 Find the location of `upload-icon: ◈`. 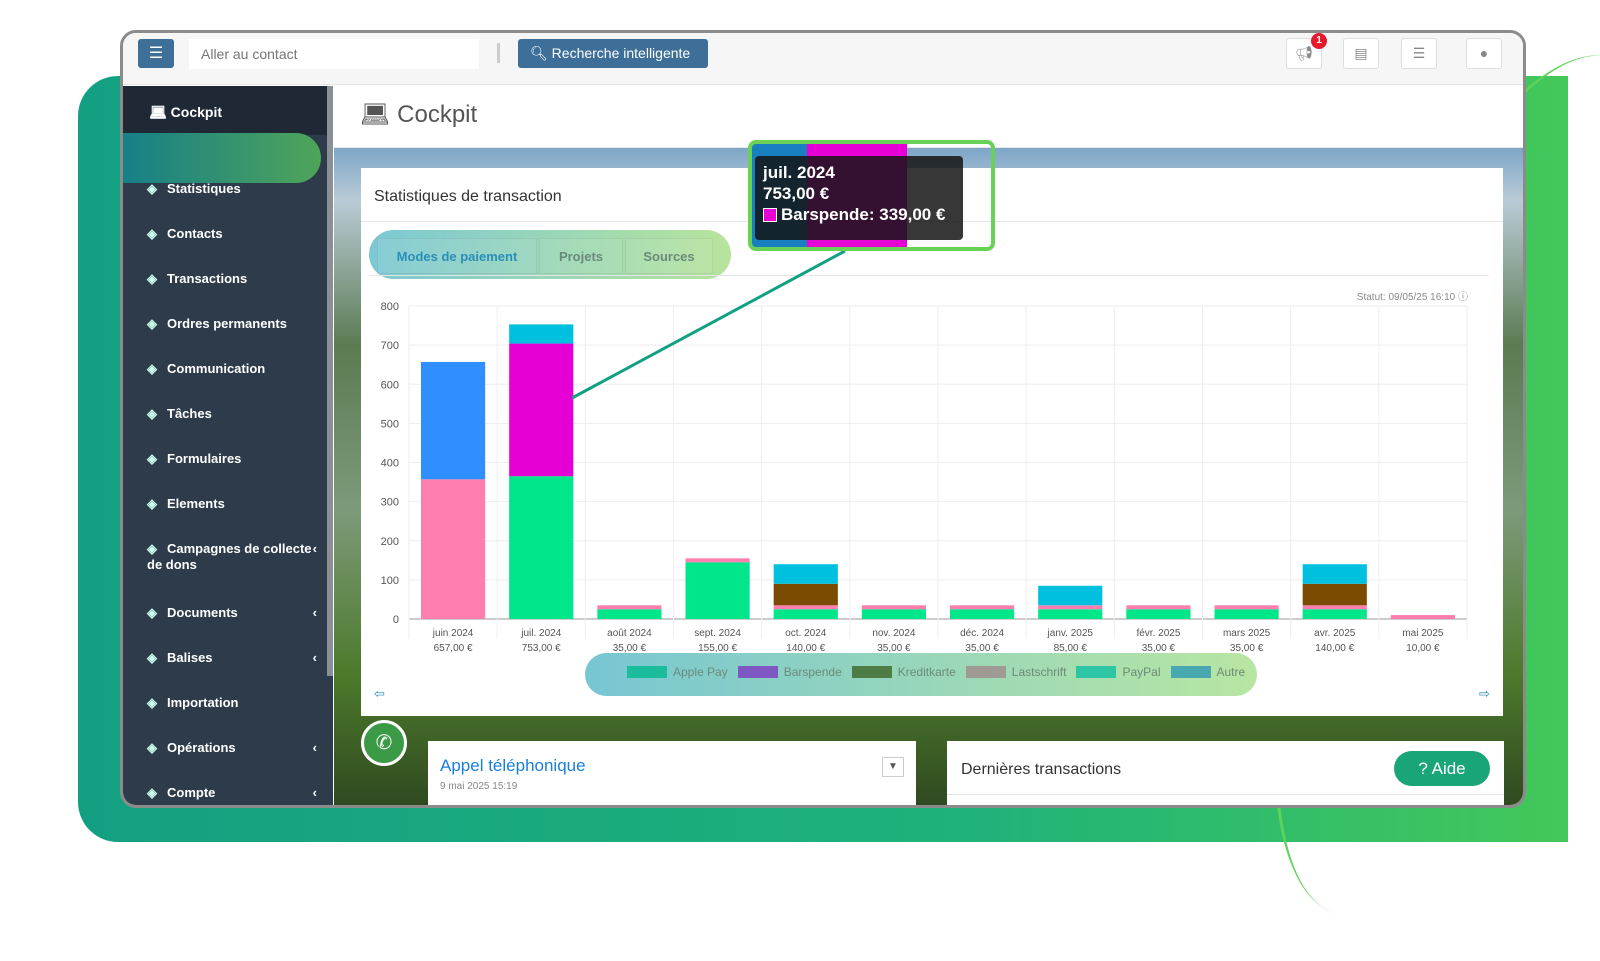

upload-icon: ◈ is located at coordinates (152, 702).